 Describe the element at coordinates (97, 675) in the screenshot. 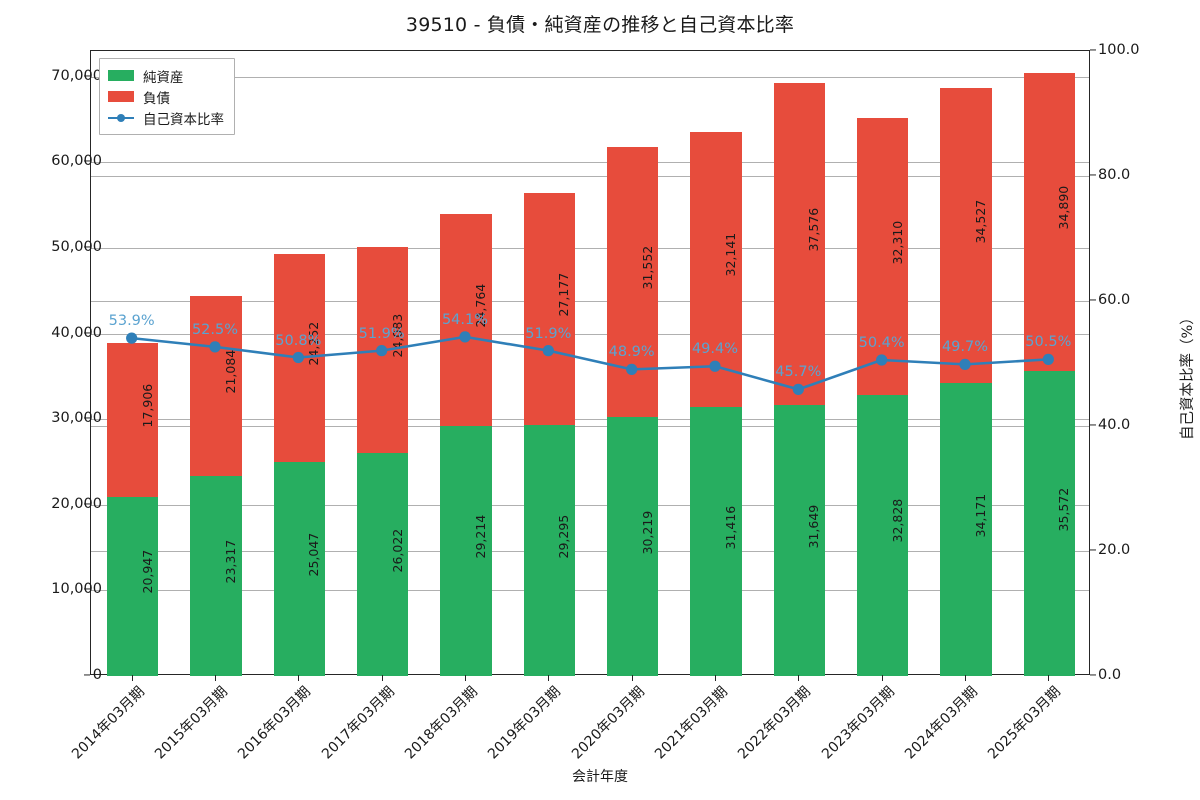

I see `y-axis-left-tick: 0` at that location.